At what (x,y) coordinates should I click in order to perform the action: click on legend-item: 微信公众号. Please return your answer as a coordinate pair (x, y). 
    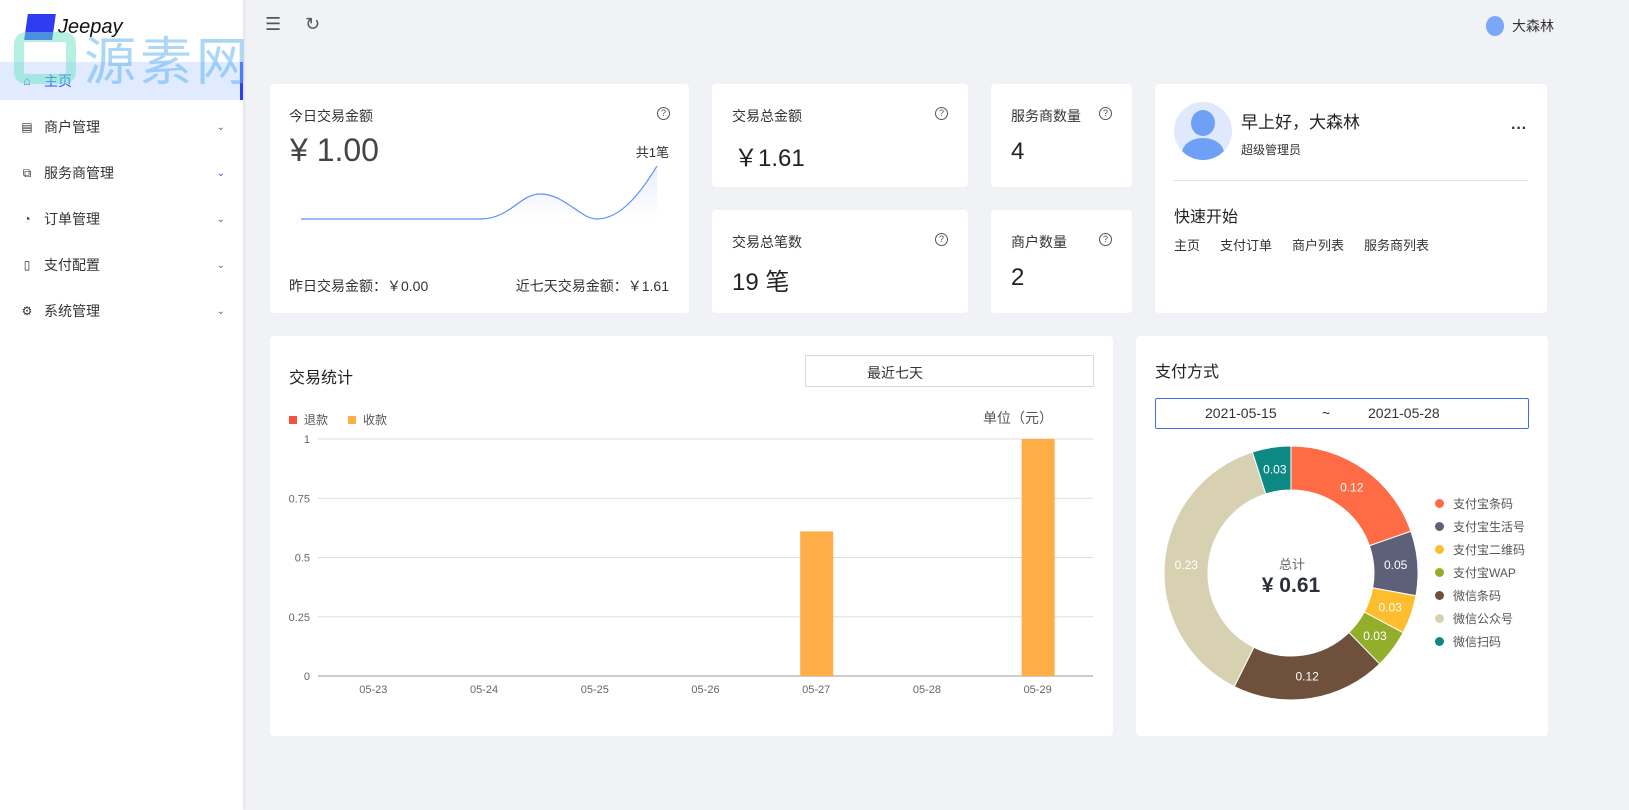
    Looking at the image, I should click on (1480, 618).